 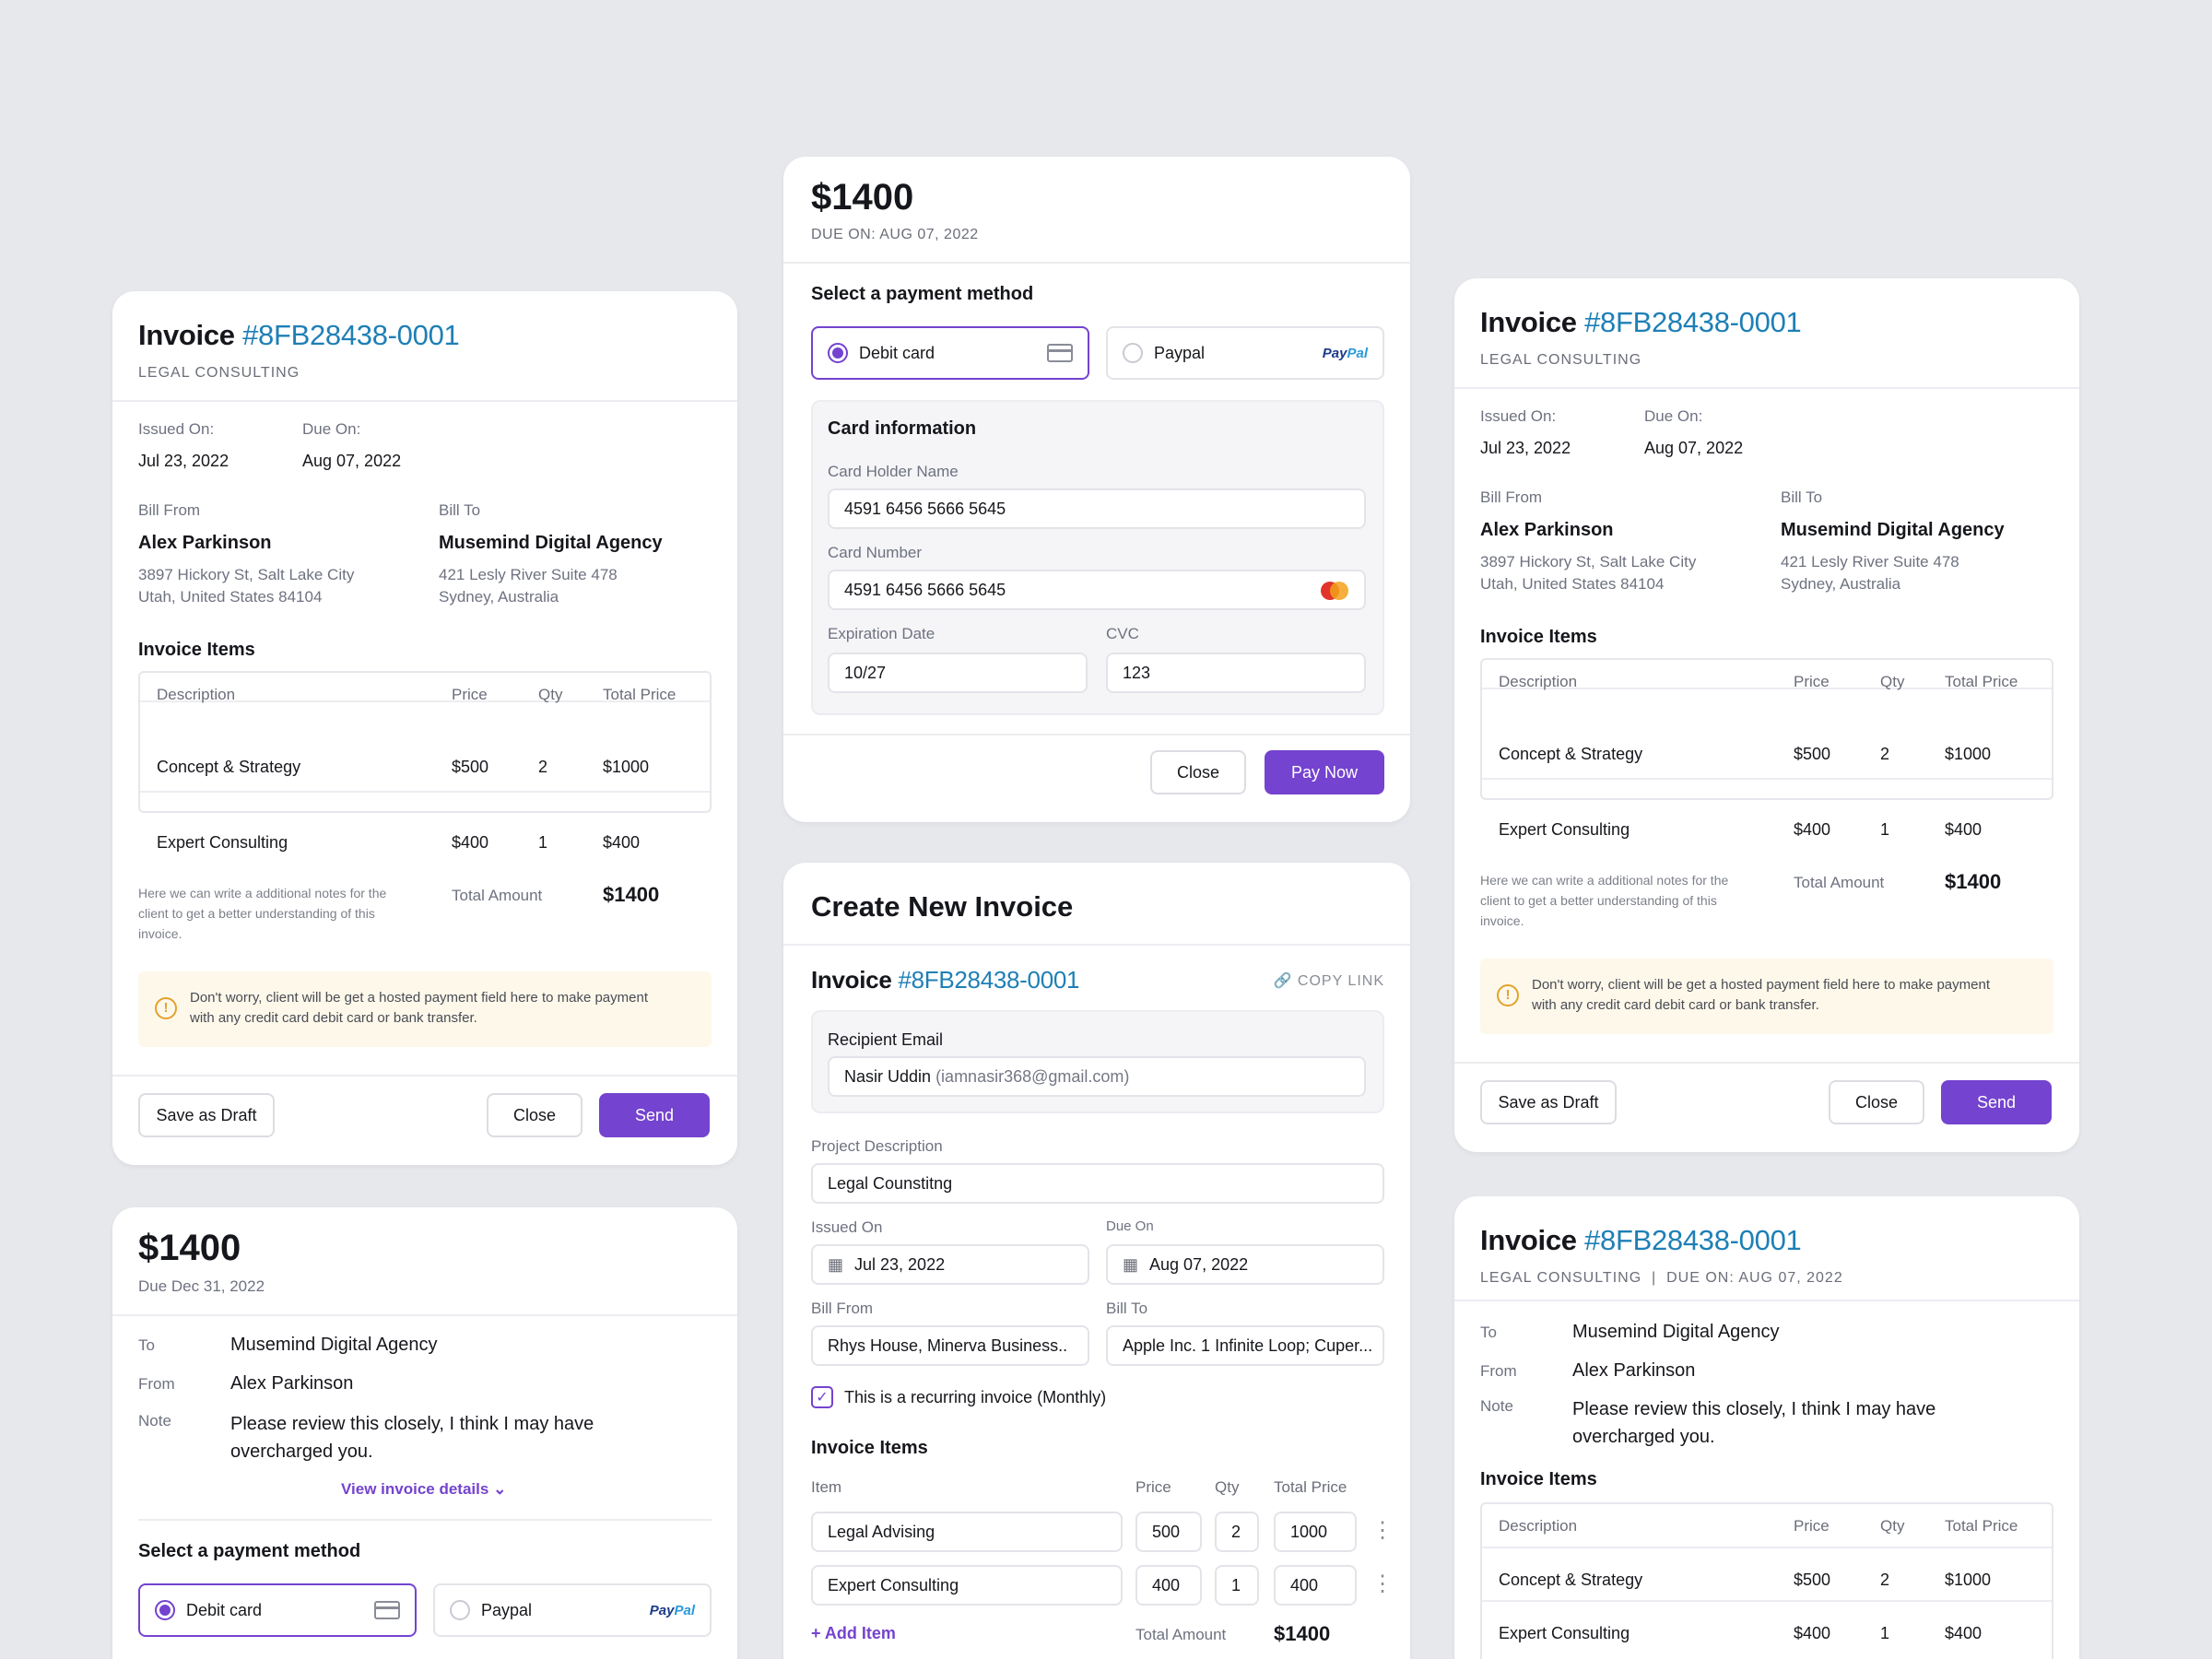 I want to click on recipient-input: Nasir Uddin (iamnasir368@gmail.com), so click(x=1097, y=1076).